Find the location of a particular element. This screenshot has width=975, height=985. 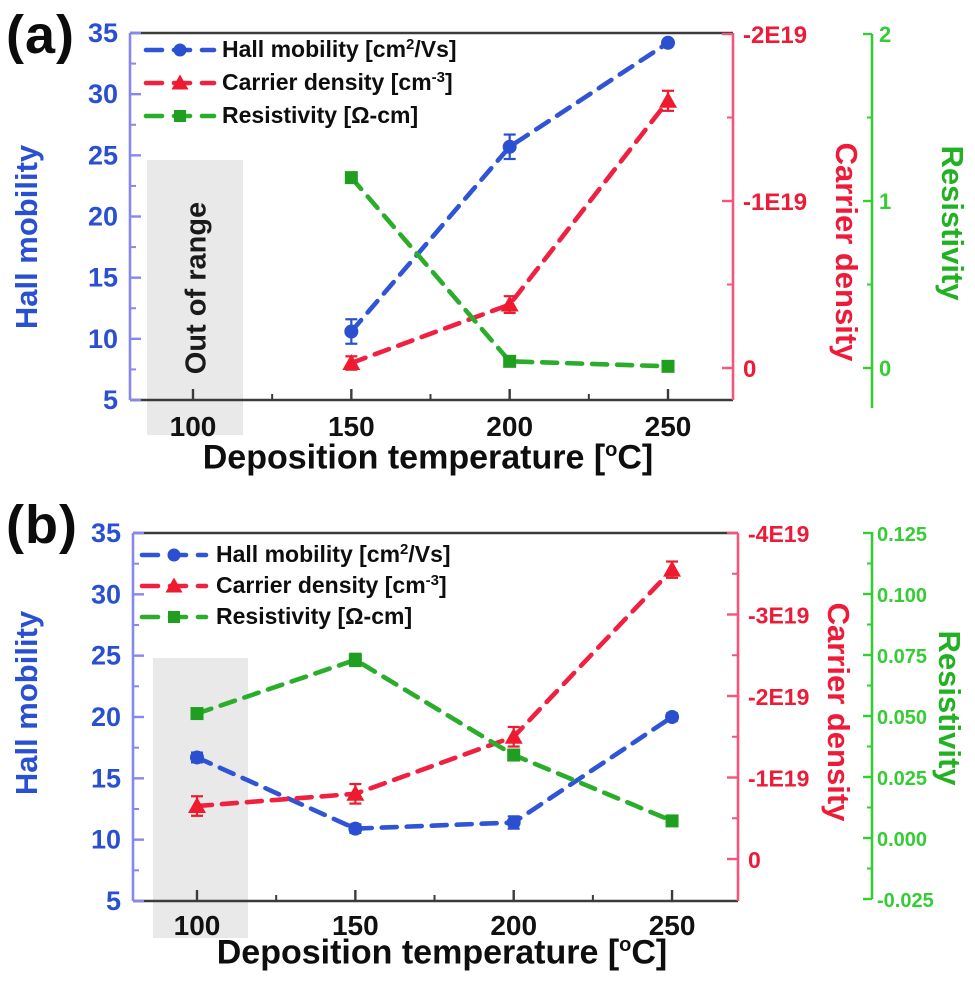

x-axis-title-a-text: Deposition temperature [ is located at coordinates (404, 457).